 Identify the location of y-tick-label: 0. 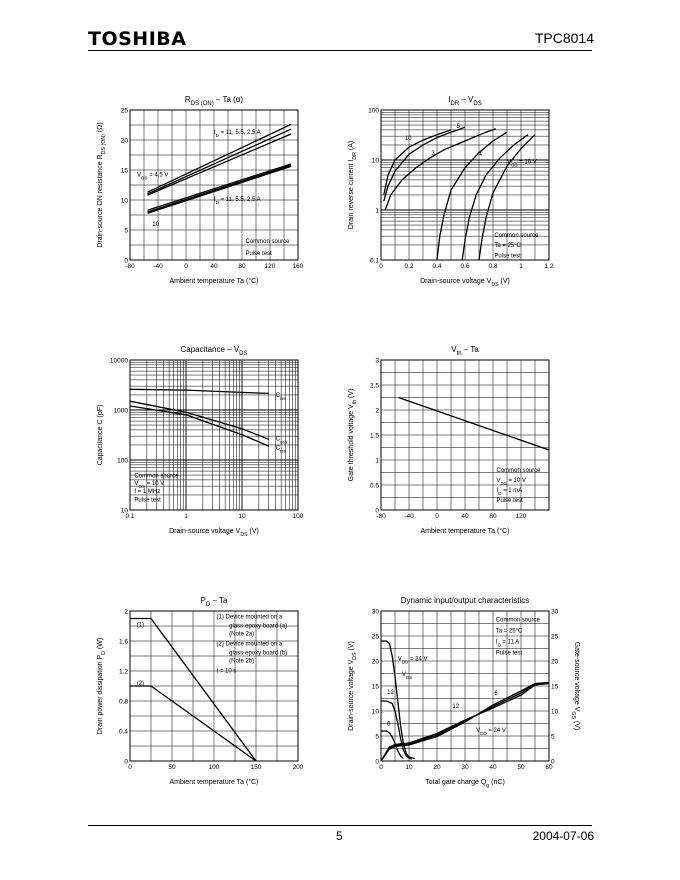
(377, 510).